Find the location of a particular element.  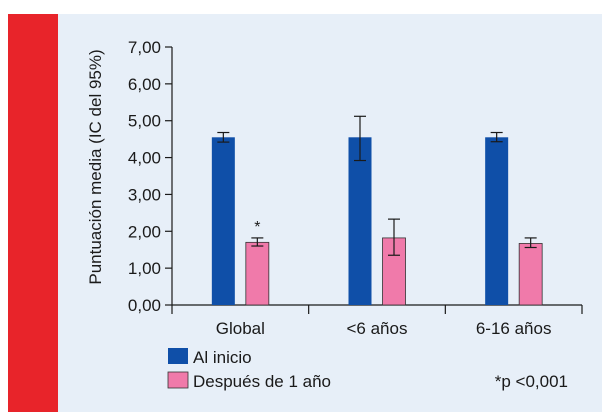

significance-note: *p <0,001 is located at coordinates (531, 381).